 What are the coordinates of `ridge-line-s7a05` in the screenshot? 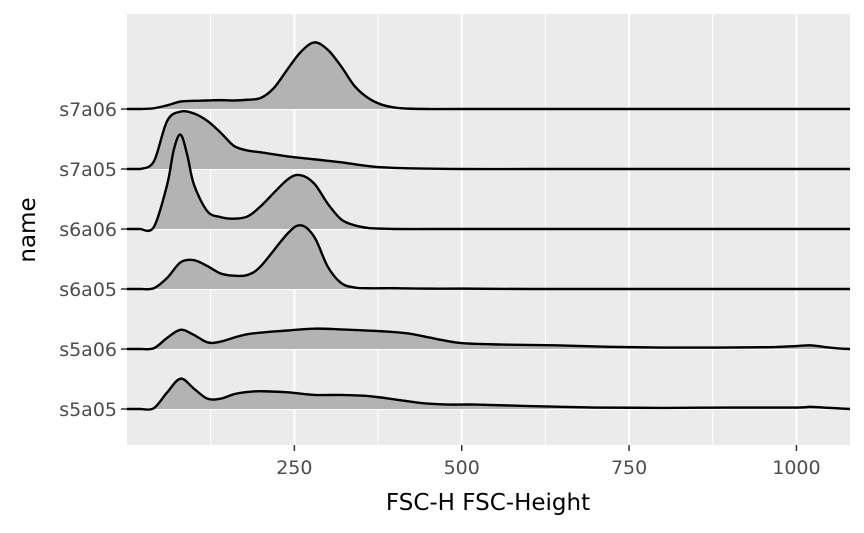 It's located at (488, 140).